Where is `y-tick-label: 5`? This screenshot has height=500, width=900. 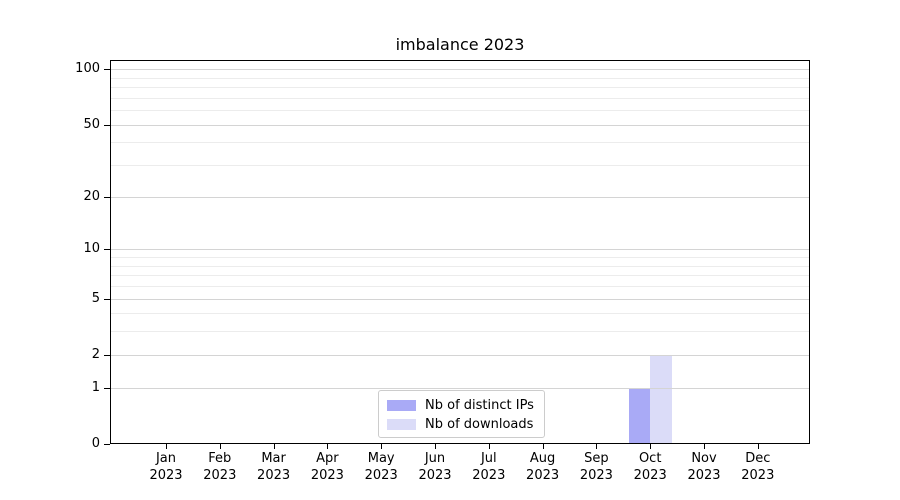 y-tick-label: 5 is located at coordinates (95, 298).